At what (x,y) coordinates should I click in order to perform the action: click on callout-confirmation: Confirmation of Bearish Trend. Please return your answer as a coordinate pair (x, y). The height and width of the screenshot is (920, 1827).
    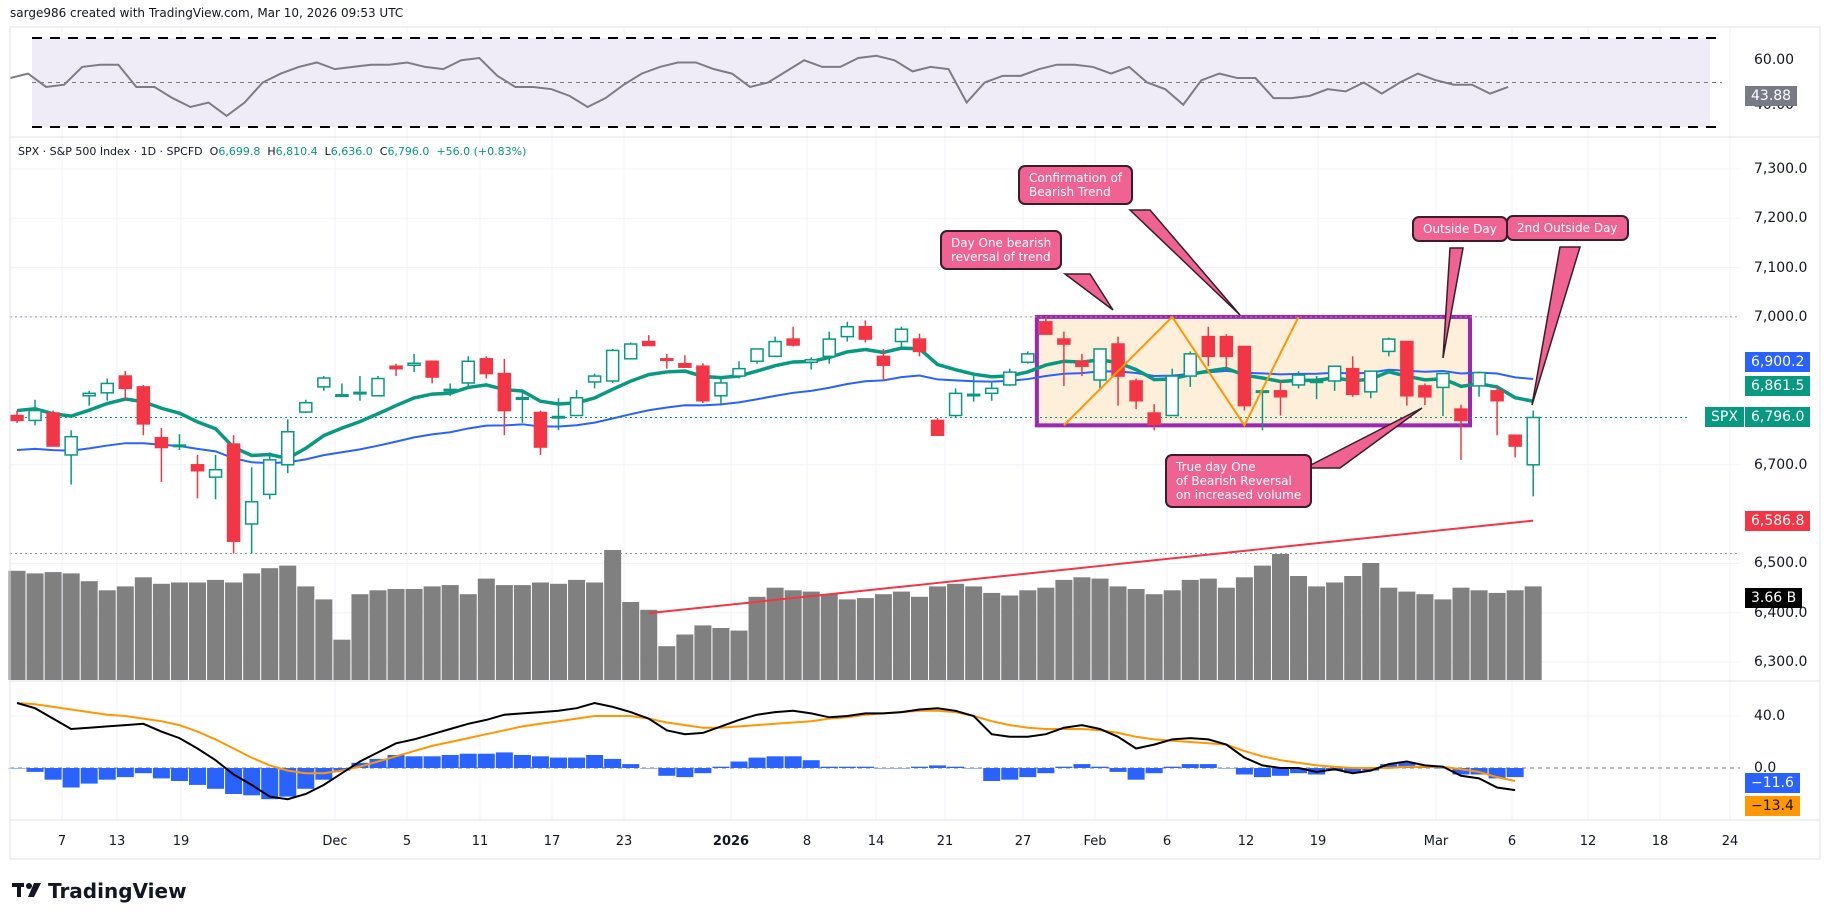
    Looking at the image, I should click on (1076, 185).